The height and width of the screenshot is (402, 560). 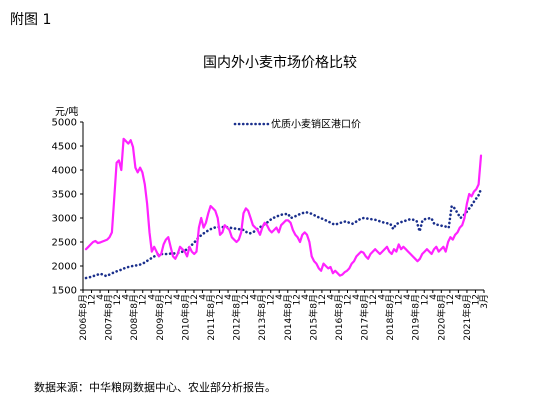 What do you see at coordinates (64, 267) in the screenshot?
I see `y-tick-label: 2000` at bounding box center [64, 267].